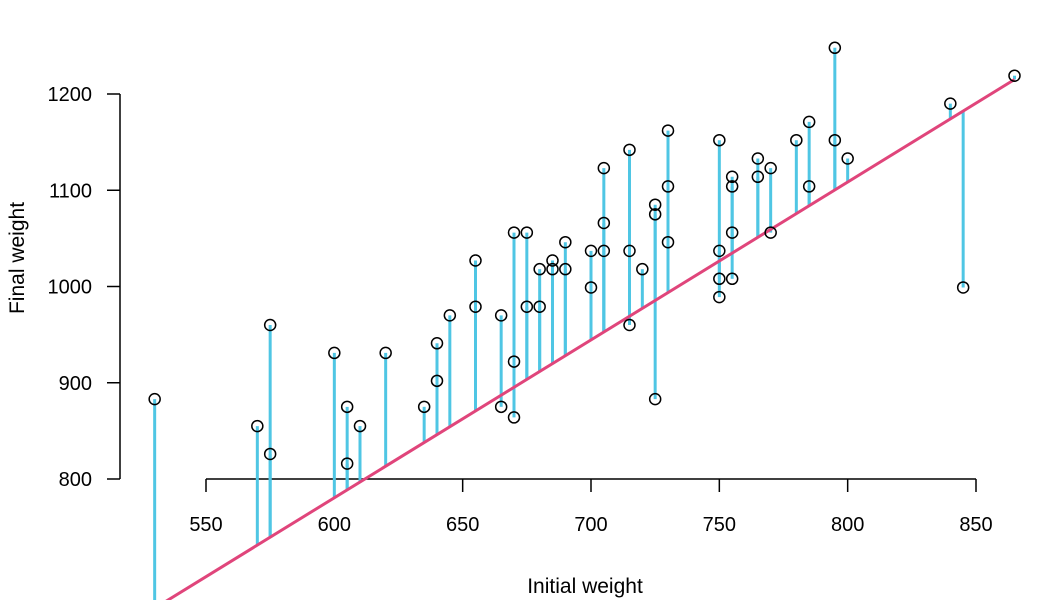 Image resolution: width=1050 pixels, height=600 pixels. Describe the element at coordinates (75, 384) in the screenshot. I see `y-tick-label: 900` at that location.